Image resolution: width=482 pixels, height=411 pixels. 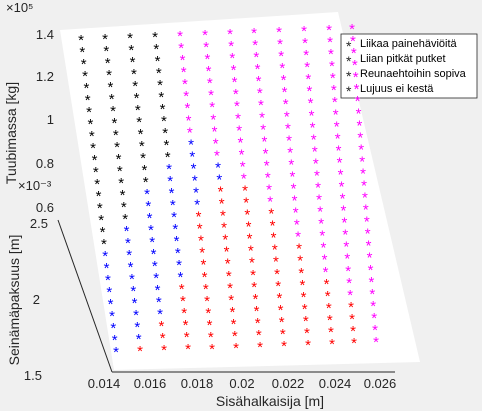 What do you see at coordinates (36, 299) in the screenshot?
I see `y-tick-label: 2` at bounding box center [36, 299].